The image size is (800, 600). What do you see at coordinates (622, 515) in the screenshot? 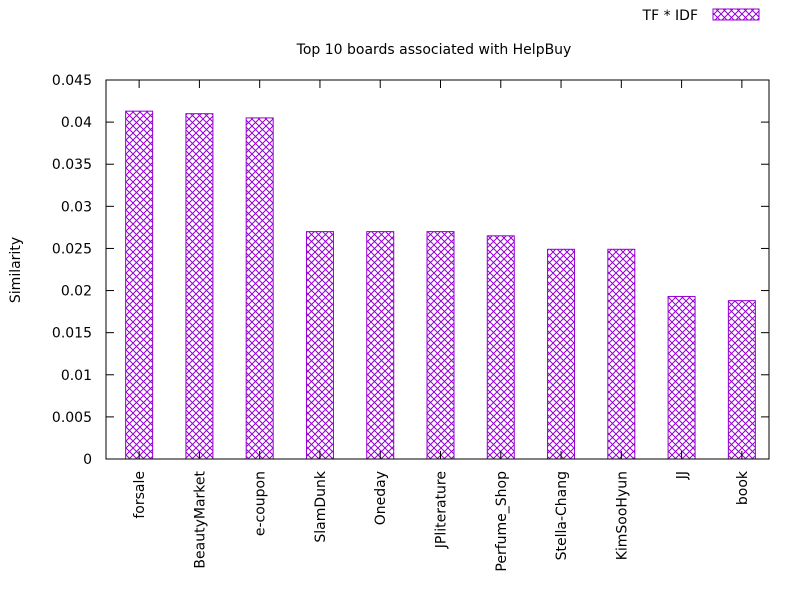
I see `x-tick-label: KimSooHyun` at bounding box center [622, 515].